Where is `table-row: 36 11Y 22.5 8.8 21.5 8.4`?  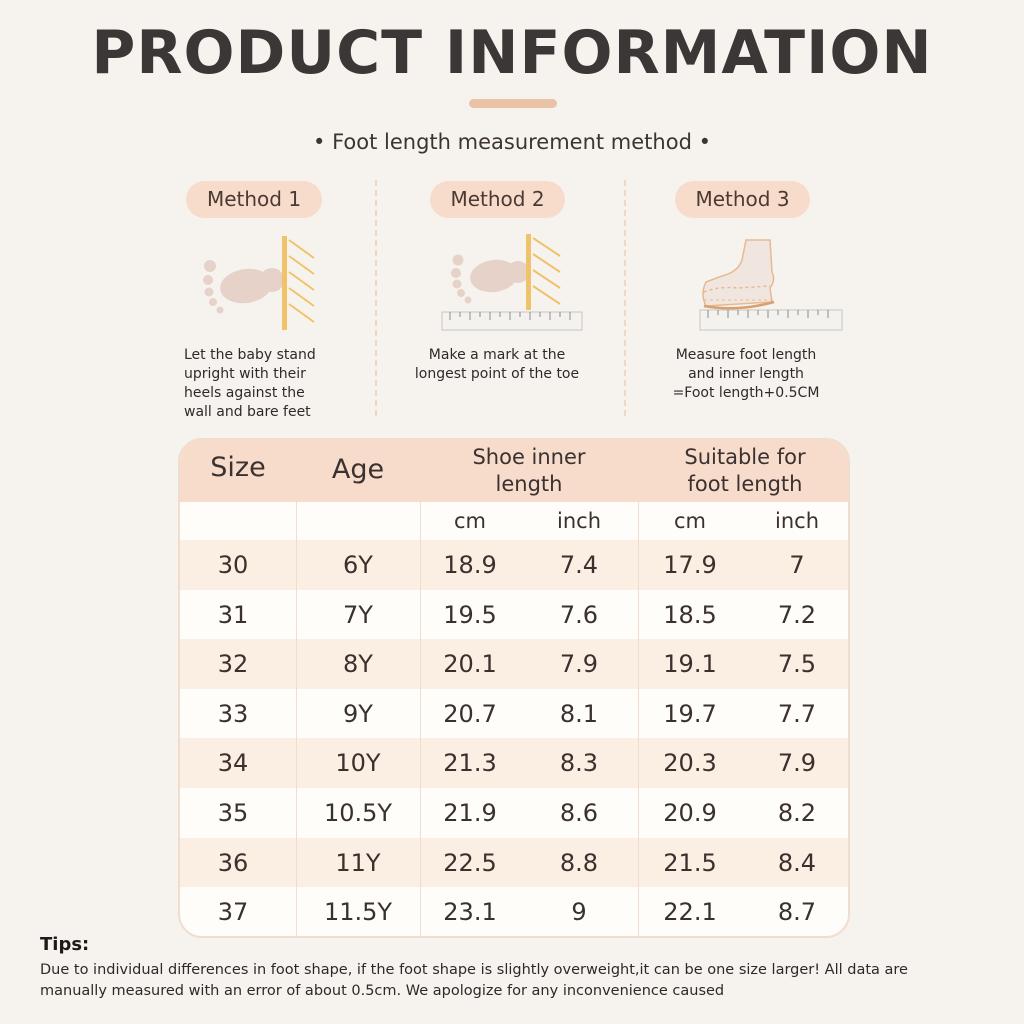
table-row: 36 11Y 22.5 8.8 21.5 8.4 is located at coordinates (514, 862).